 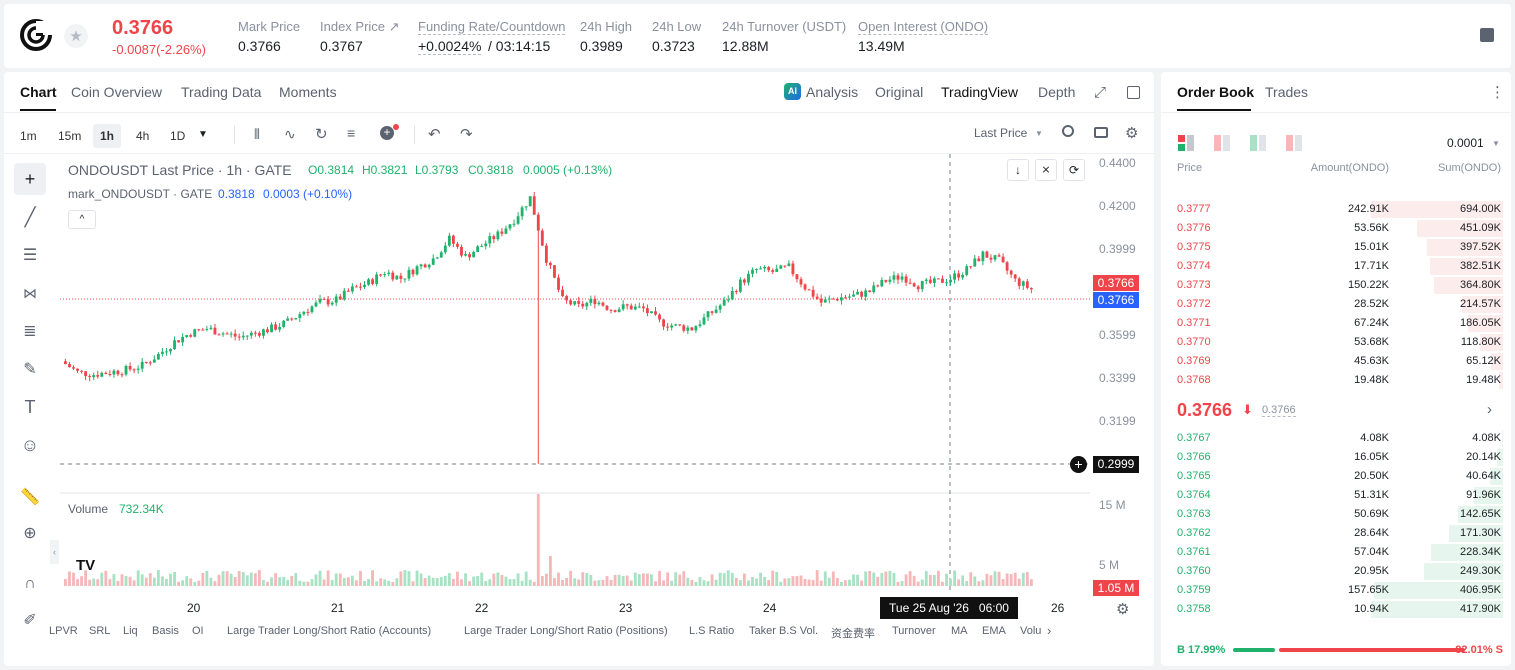 What do you see at coordinates (81, 371) in the screenshot?
I see `candle-body` at bounding box center [81, 371].